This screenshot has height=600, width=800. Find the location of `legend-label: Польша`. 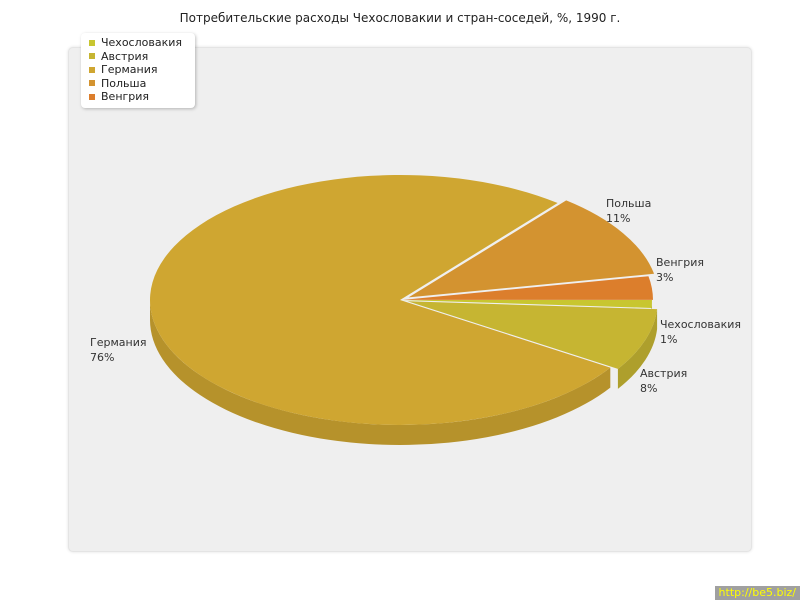

legend-label: Польша is located at coordinates (124, 83).